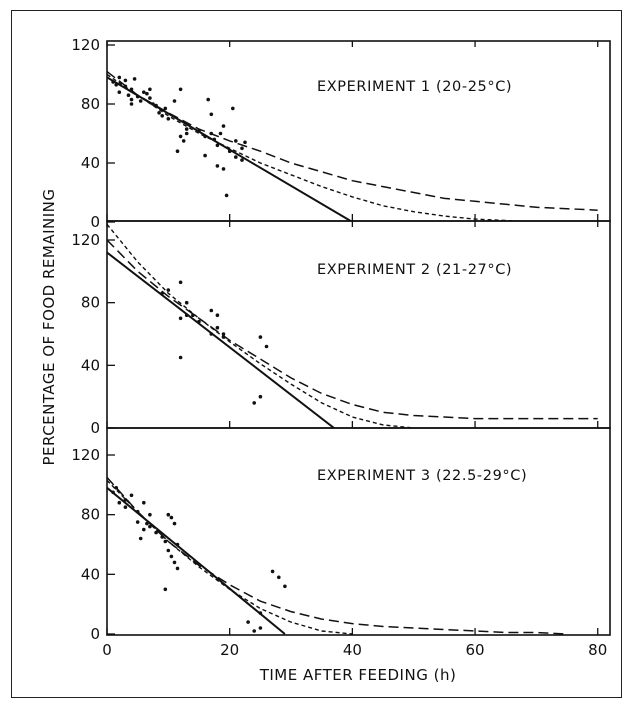 The image size is (635, 707). Describe the element at coordinates (221, 339) in the screenshot. I see `fit-line-solid` at that location.